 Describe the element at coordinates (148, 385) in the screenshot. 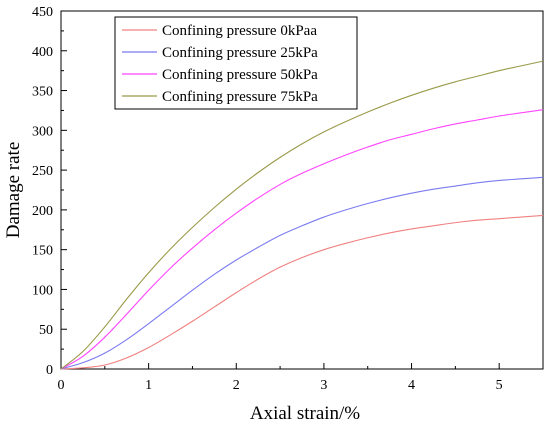

I see `x-tick-label: 1` at that location.